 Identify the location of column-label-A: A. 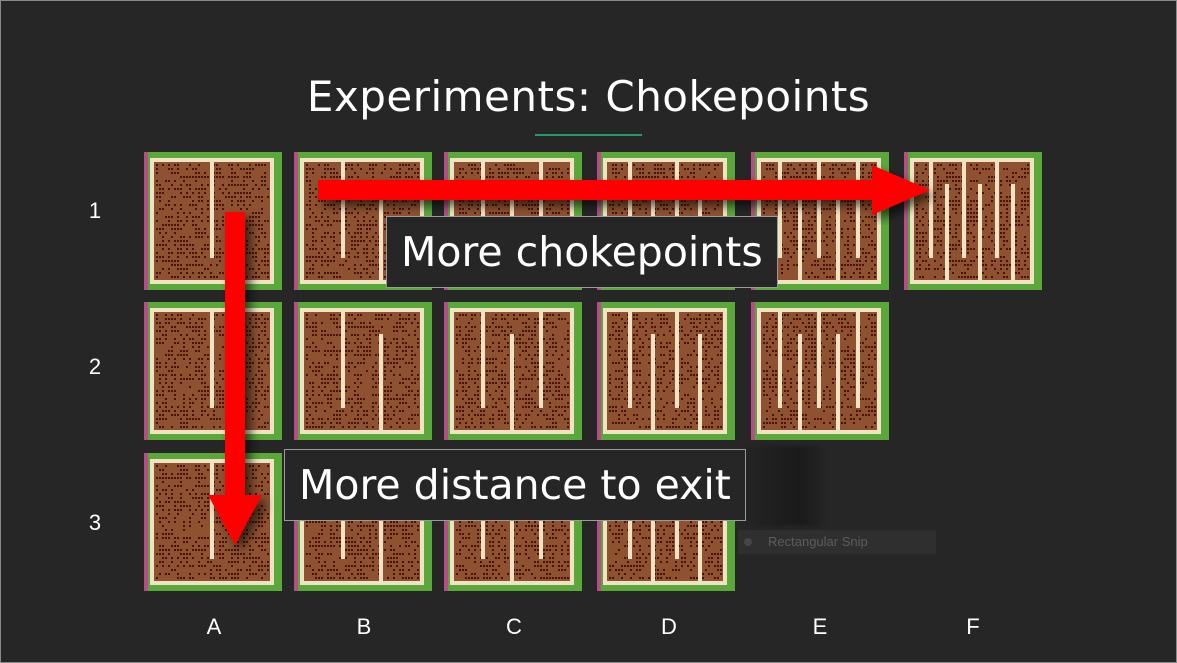
(214, 626).